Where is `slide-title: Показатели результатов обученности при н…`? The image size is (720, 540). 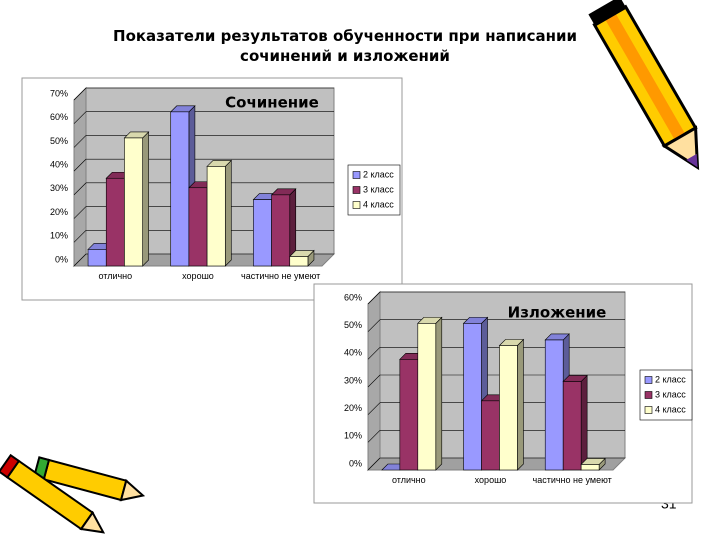 slide-title: Показатели результатов обученности при н… is located at coordinates (345, 46).